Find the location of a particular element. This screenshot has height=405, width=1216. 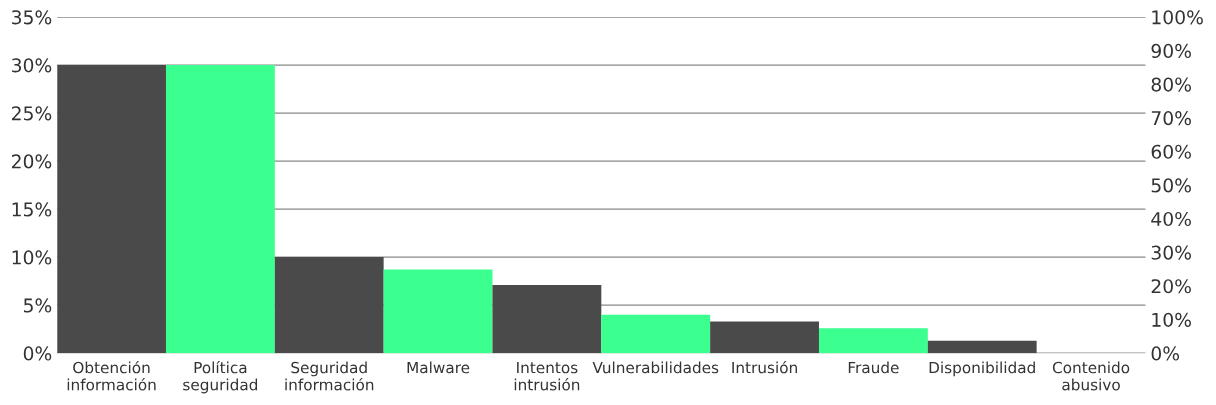

y2-tick-label: 90% is located at coordinates (1171, 51).